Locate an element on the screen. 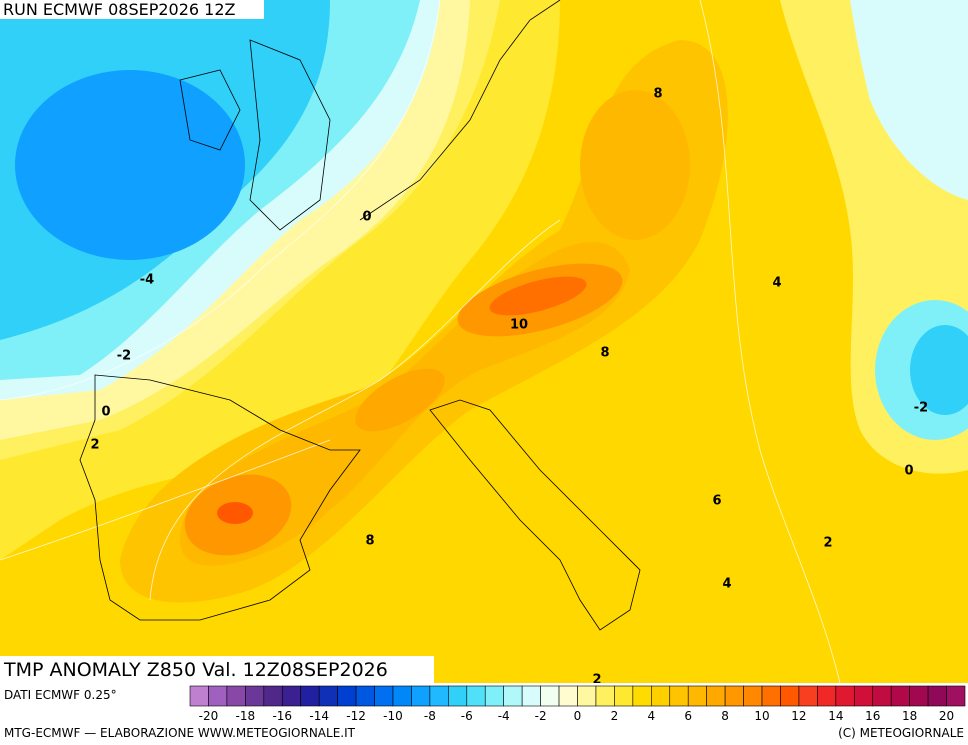 This screenshot has width=968, height=745. colorbar-label: 10 is located at coordinates (761, 716).